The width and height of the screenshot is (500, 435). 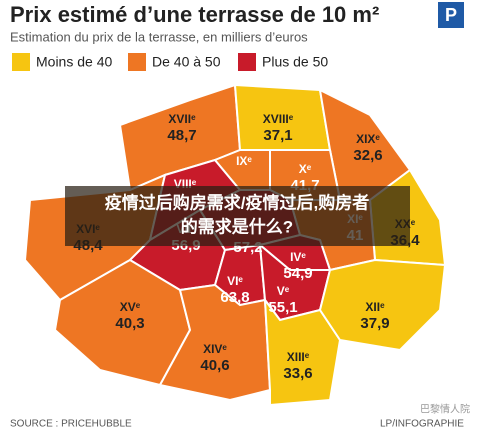 What do you see at coordinates (182, 119) in the screenshot?
I see `district-name: XVIIᵉ` at bounding box center [182, 119].